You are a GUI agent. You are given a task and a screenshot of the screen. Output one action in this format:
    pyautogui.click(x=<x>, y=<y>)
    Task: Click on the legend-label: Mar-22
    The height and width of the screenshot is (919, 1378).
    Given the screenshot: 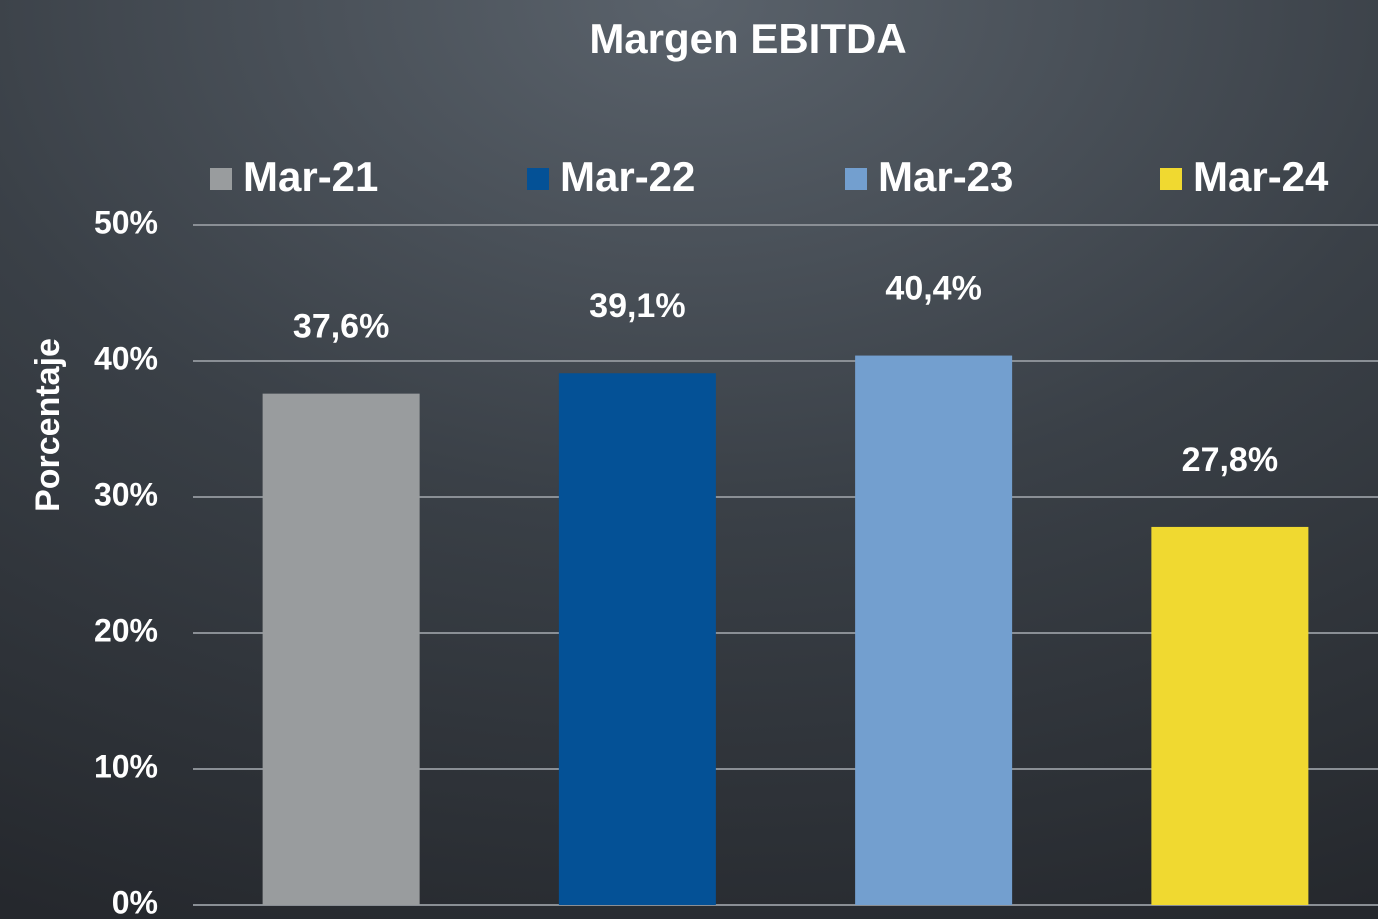 What is the action you would take?
    pyautogui.click(x=627, y=176)
    